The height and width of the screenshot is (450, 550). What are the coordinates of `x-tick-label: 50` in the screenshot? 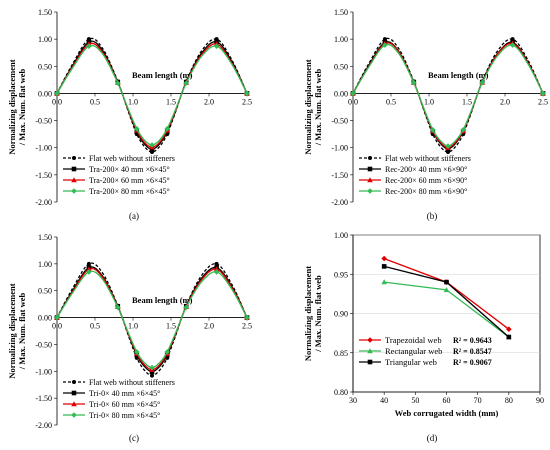 It's located at (415, 400).